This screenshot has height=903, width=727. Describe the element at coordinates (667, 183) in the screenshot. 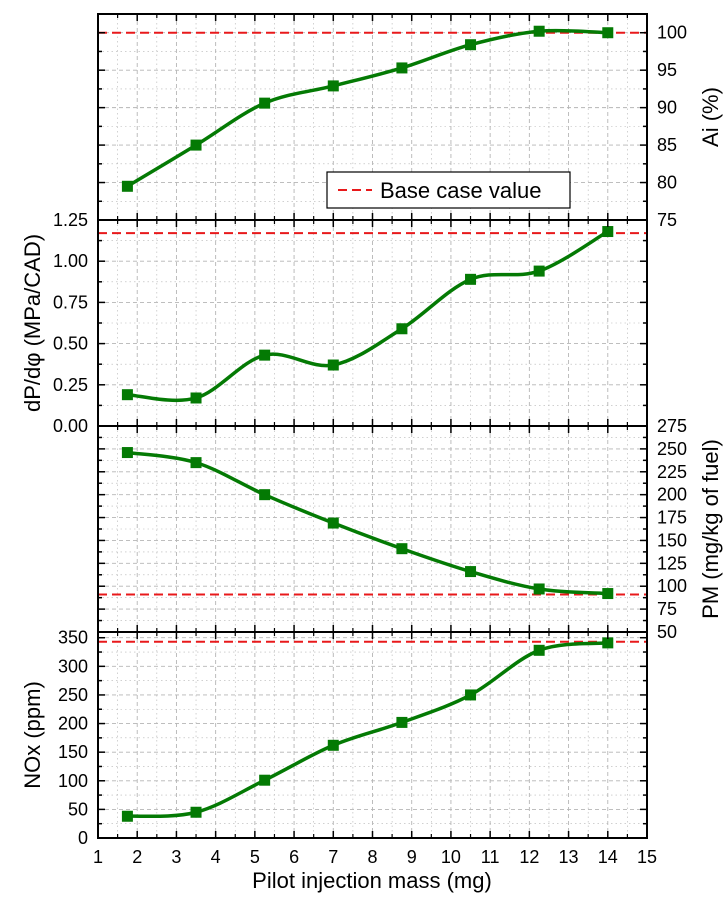

I see `y-tick-label: 80` at that location.